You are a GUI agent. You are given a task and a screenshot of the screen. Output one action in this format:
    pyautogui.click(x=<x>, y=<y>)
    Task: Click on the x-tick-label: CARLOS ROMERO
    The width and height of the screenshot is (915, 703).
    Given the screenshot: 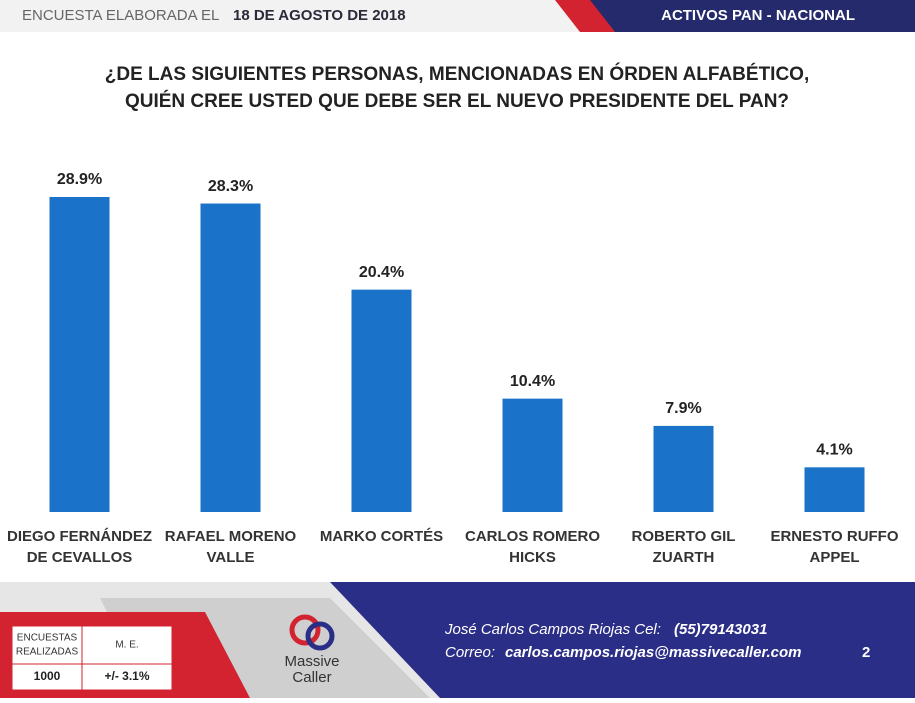 What is the action you would take?
    pyautogui.click(x=532, y=536)
    